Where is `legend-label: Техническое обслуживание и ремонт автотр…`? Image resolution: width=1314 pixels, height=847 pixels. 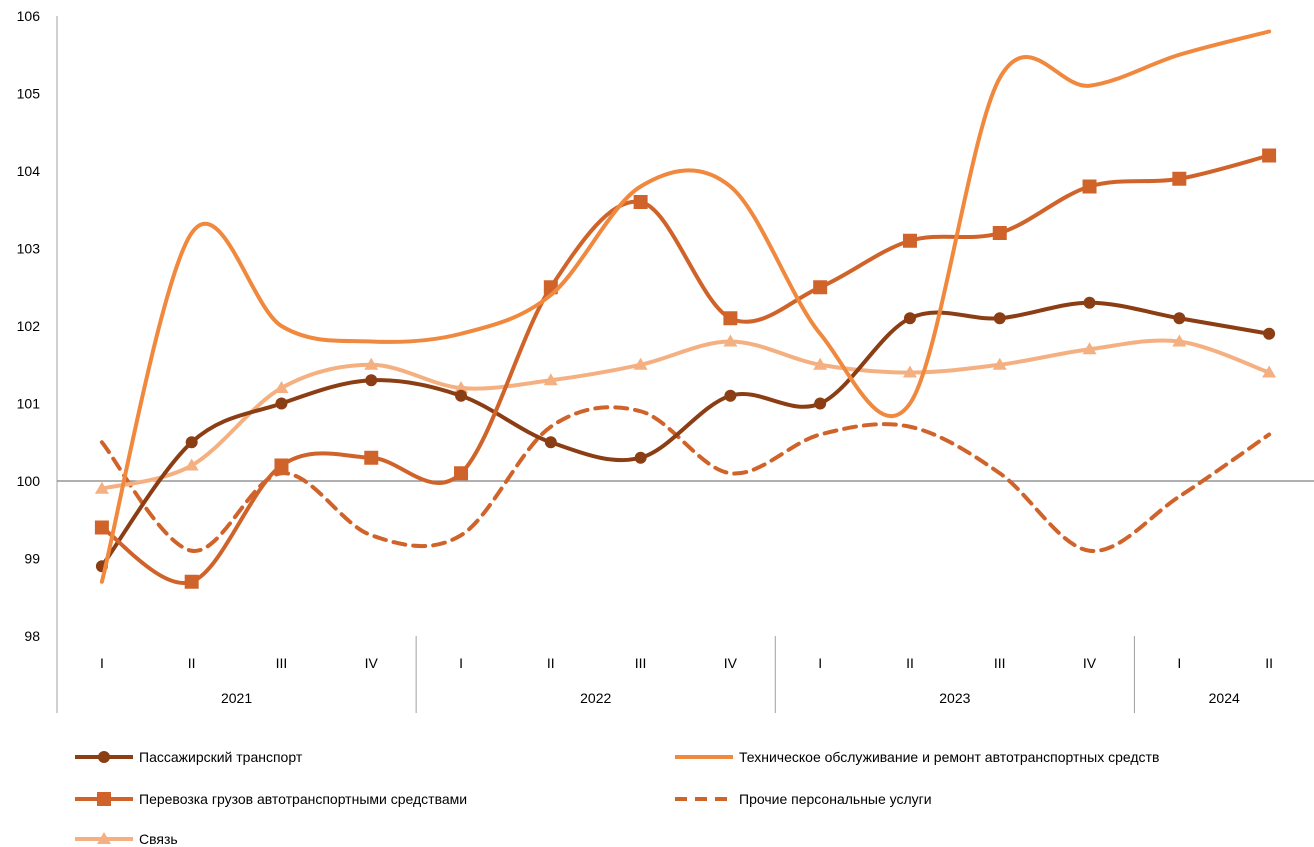 legend-label: Техническое обслуживание и ремонт автотр… is located at coordinates (949, 757).